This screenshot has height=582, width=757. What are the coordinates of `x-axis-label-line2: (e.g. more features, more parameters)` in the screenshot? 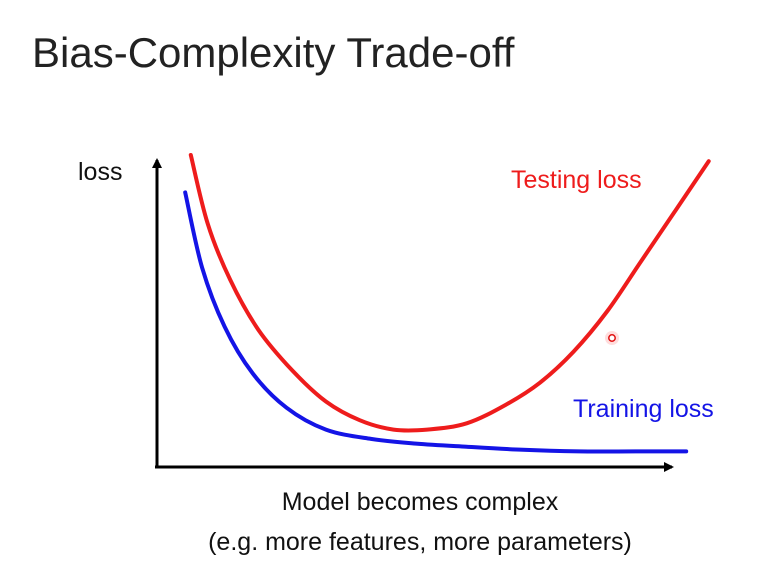 It's located at (420, 542).